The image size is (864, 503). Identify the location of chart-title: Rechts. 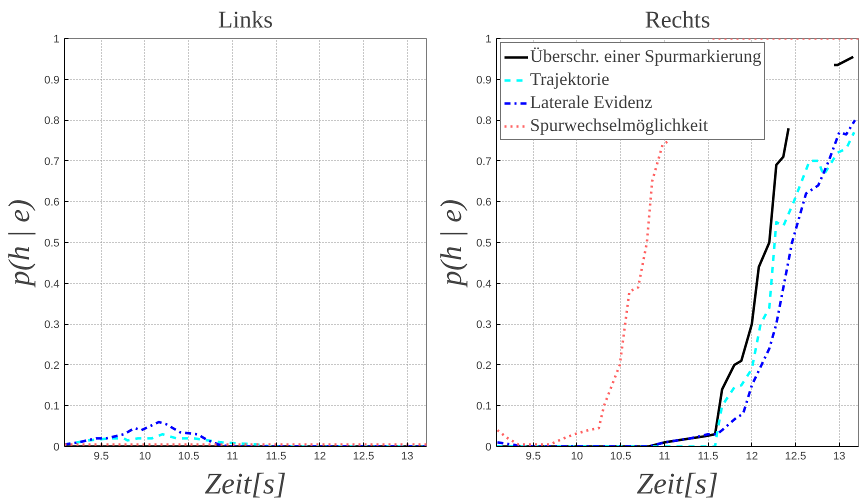
(677, 21).